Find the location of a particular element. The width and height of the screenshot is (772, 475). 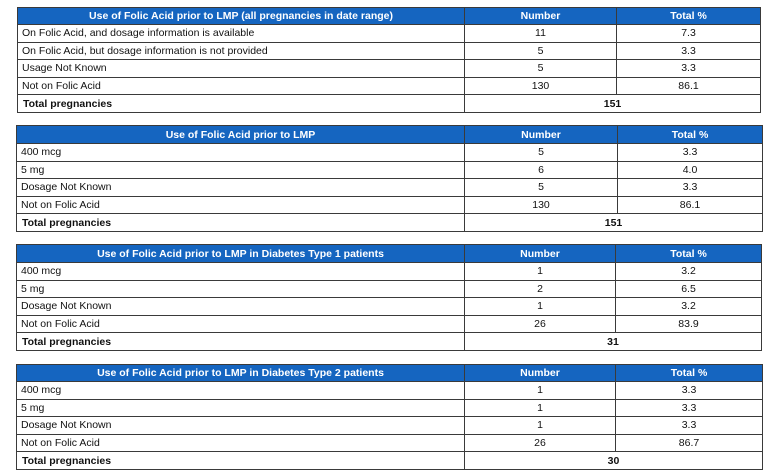

table-row: Not on Folic Acid 26 86.7 is located at coordinates (389, 443).